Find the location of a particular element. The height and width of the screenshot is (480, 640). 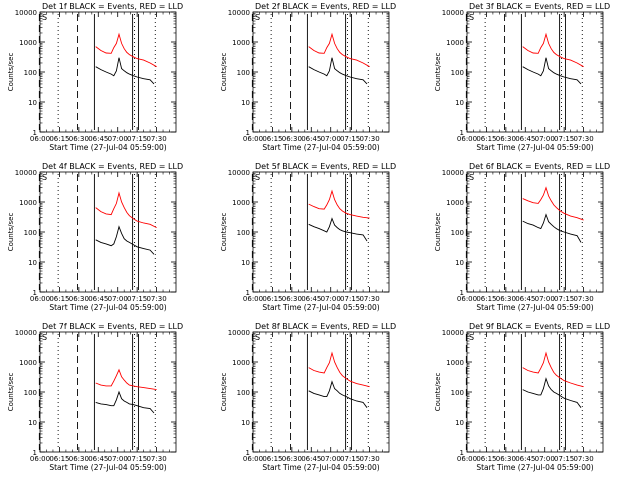

panel-title: Det 9f BLACK = Events, RED = LLD is located at coordinates (539, 326).